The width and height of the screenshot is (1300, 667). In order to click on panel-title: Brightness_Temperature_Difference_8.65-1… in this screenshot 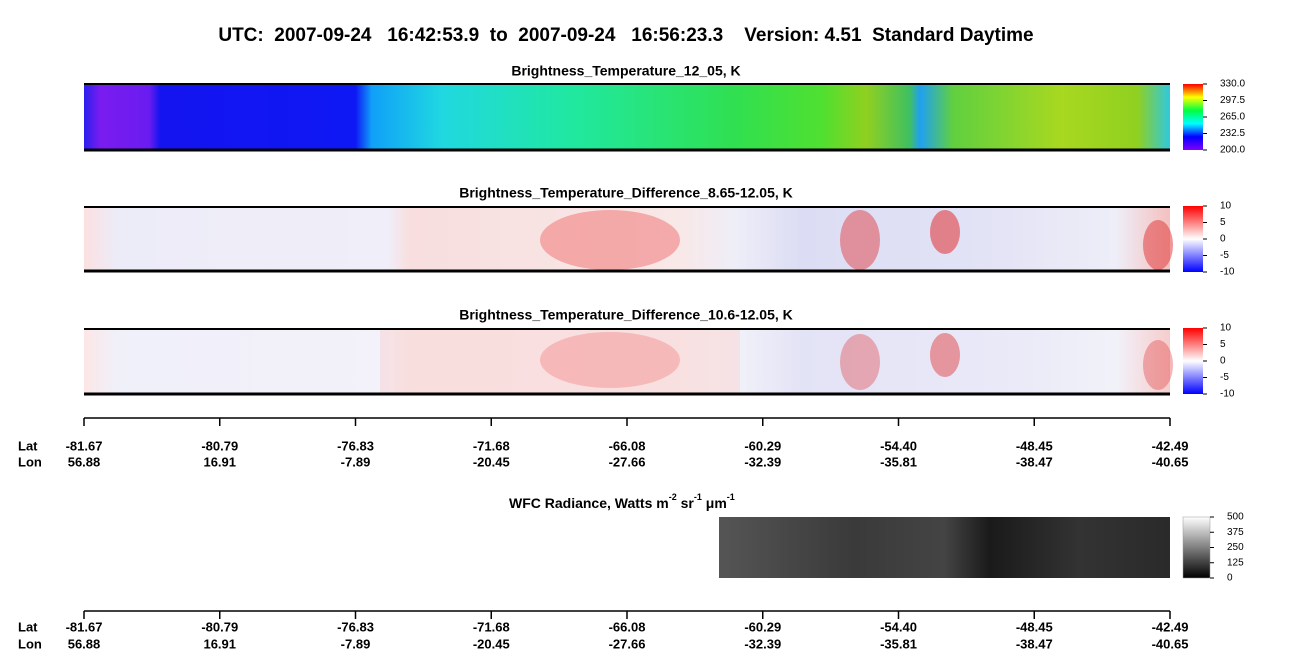, I will do `click(626, 193)`.